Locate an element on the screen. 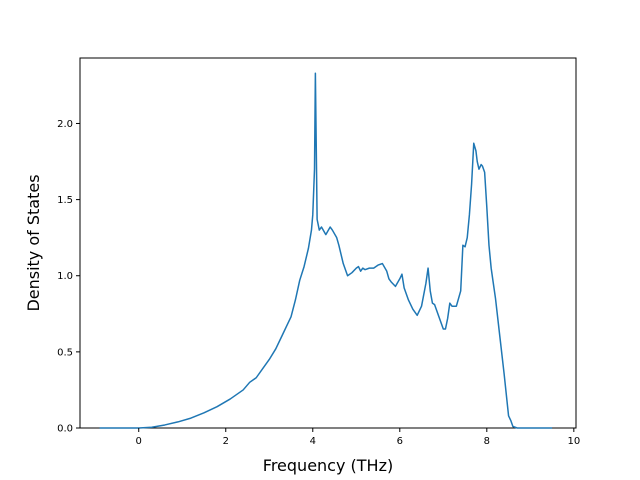 The image size is (640, 480). y-tick-label: 2.0 is located at coordinates (65, 124).